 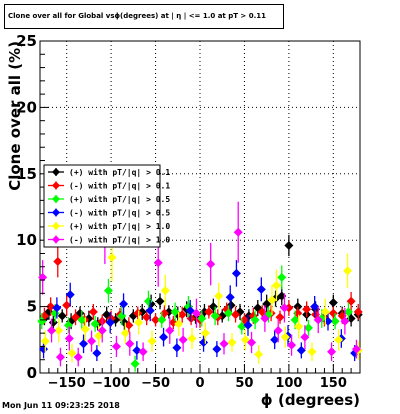 I want to click on x-axis-title: ϕ (degrees), so click(x=310, y=400).